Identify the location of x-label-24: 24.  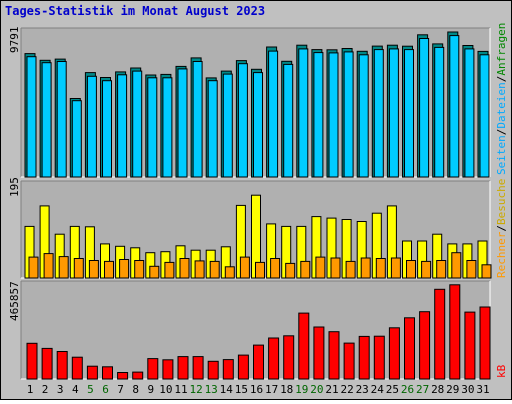
(378, 389).